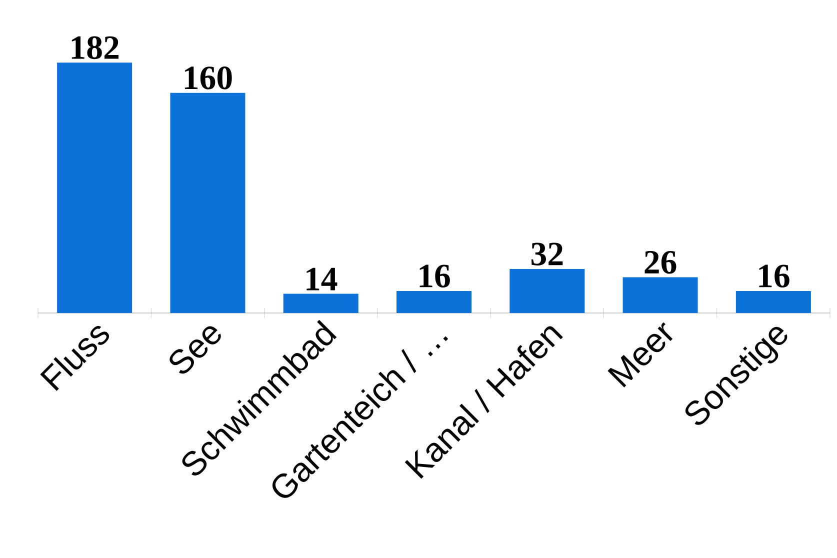 This screenshot has width=837, height=558. What do you see at coordinates (660, 262) in the screenshot?
I see `data-label: 26` at bounding box center [660, 262].